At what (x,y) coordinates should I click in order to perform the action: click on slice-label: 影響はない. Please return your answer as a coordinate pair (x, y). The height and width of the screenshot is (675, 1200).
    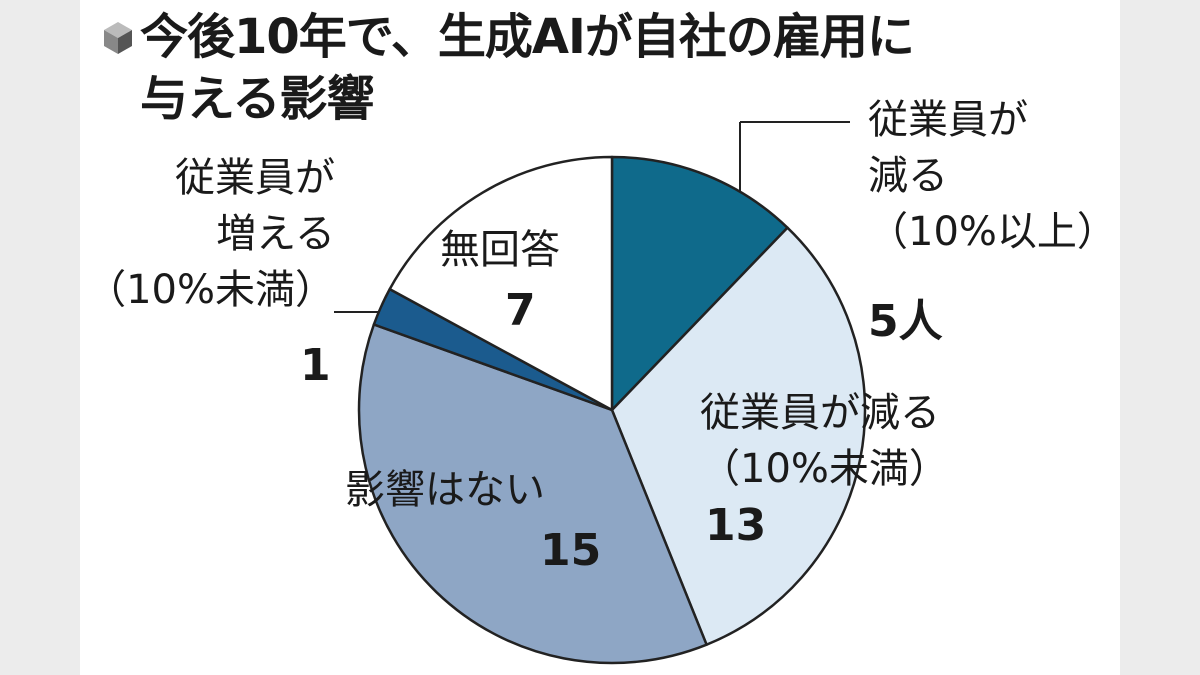
    Looking at the image, I should click on (445, 490).